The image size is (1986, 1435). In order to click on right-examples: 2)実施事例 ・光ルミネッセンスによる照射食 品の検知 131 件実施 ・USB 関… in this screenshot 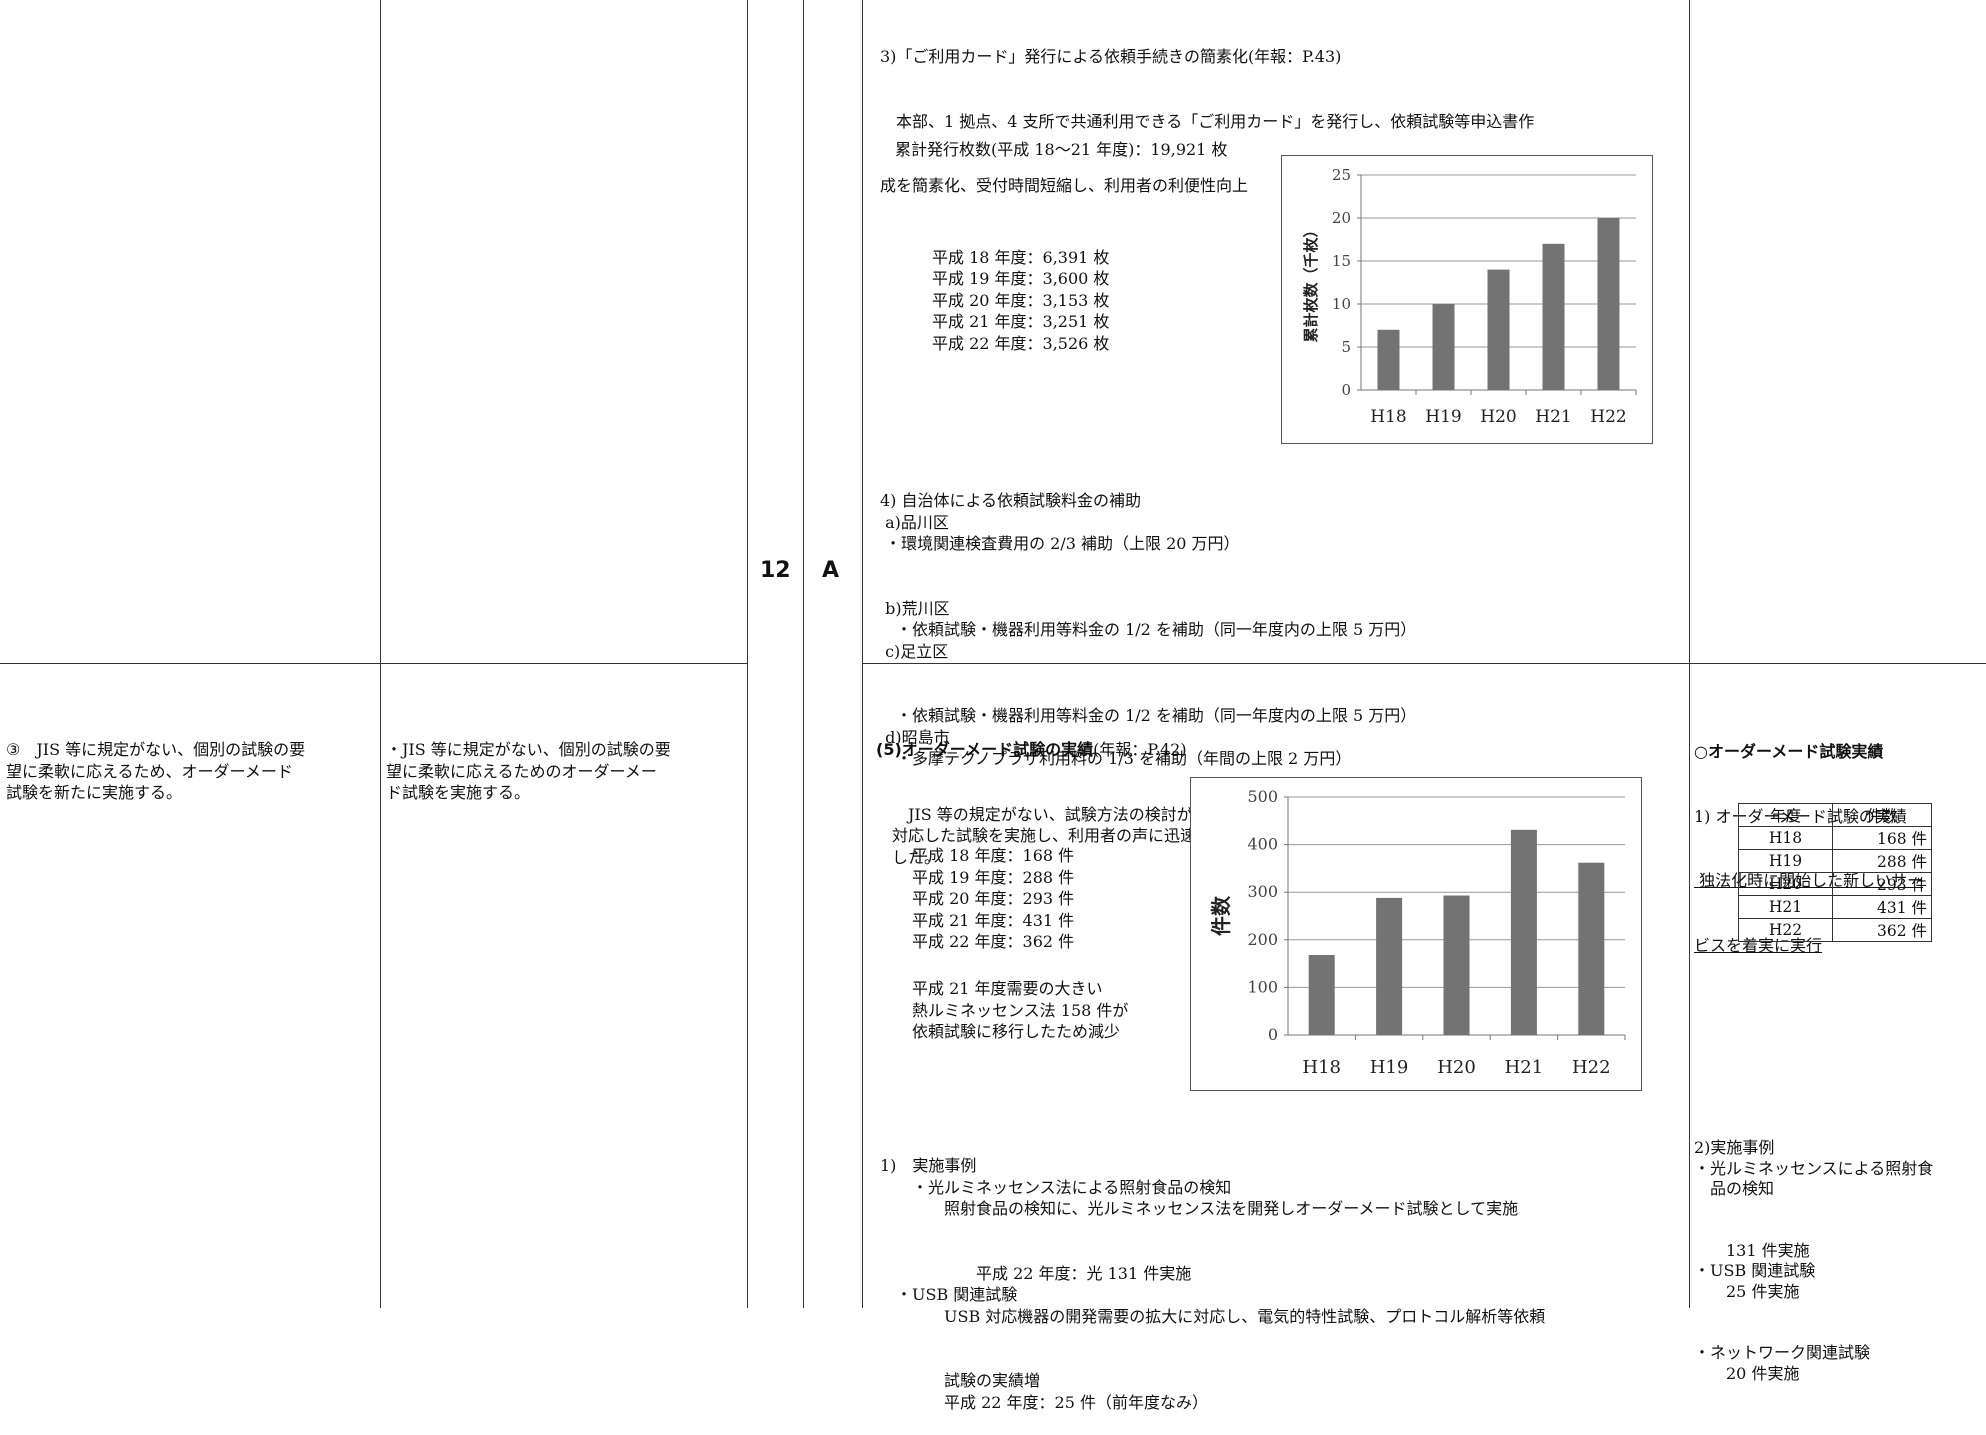, I will do `click(1814, 1260)`.